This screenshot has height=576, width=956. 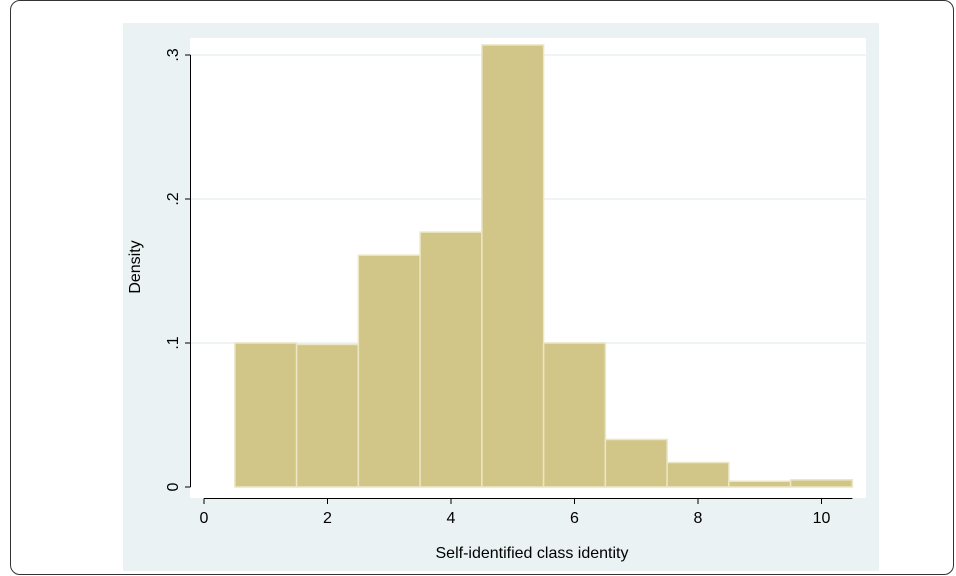 I want to click on x-tick-label: 8, so click(x=698, y=518).